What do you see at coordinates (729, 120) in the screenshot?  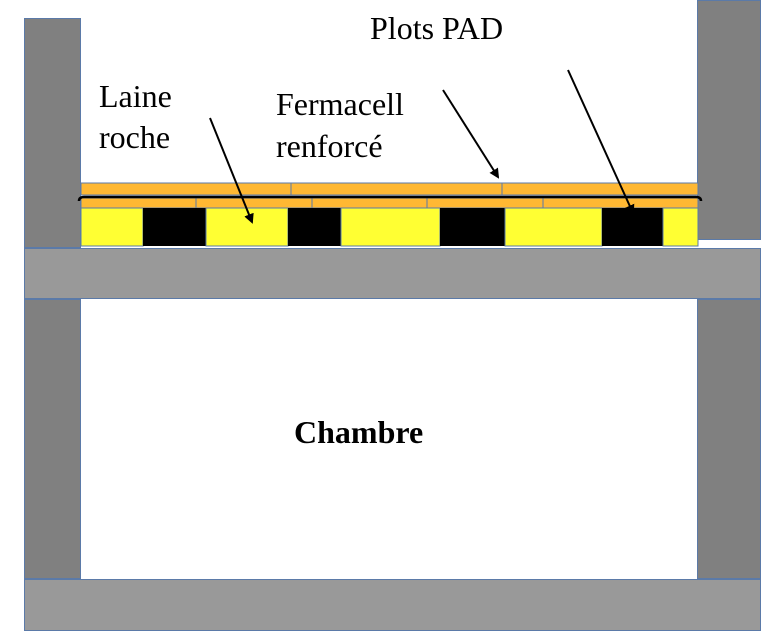 I see `right-wall-upper` at bounding box center [729, 120].